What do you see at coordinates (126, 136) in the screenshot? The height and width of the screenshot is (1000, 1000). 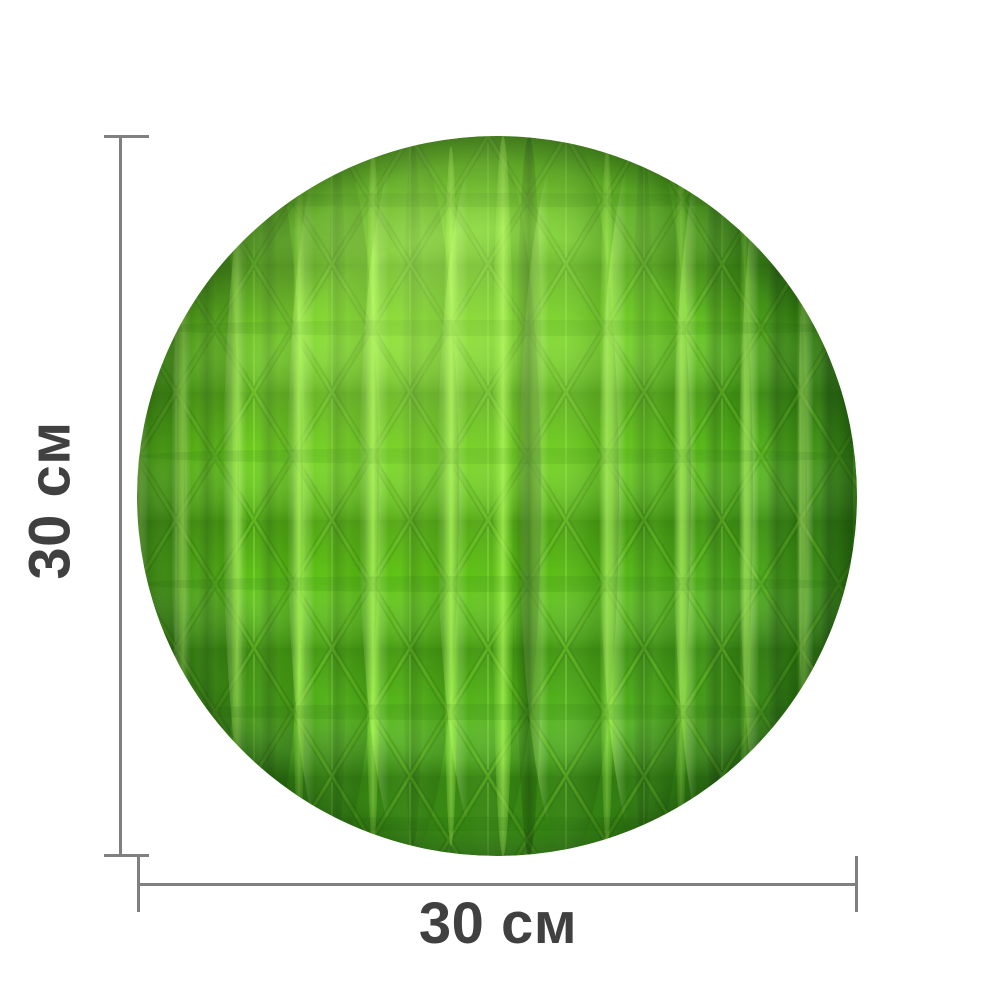 I see `height-dimension-tick-top` at bounding box center [126, 136].